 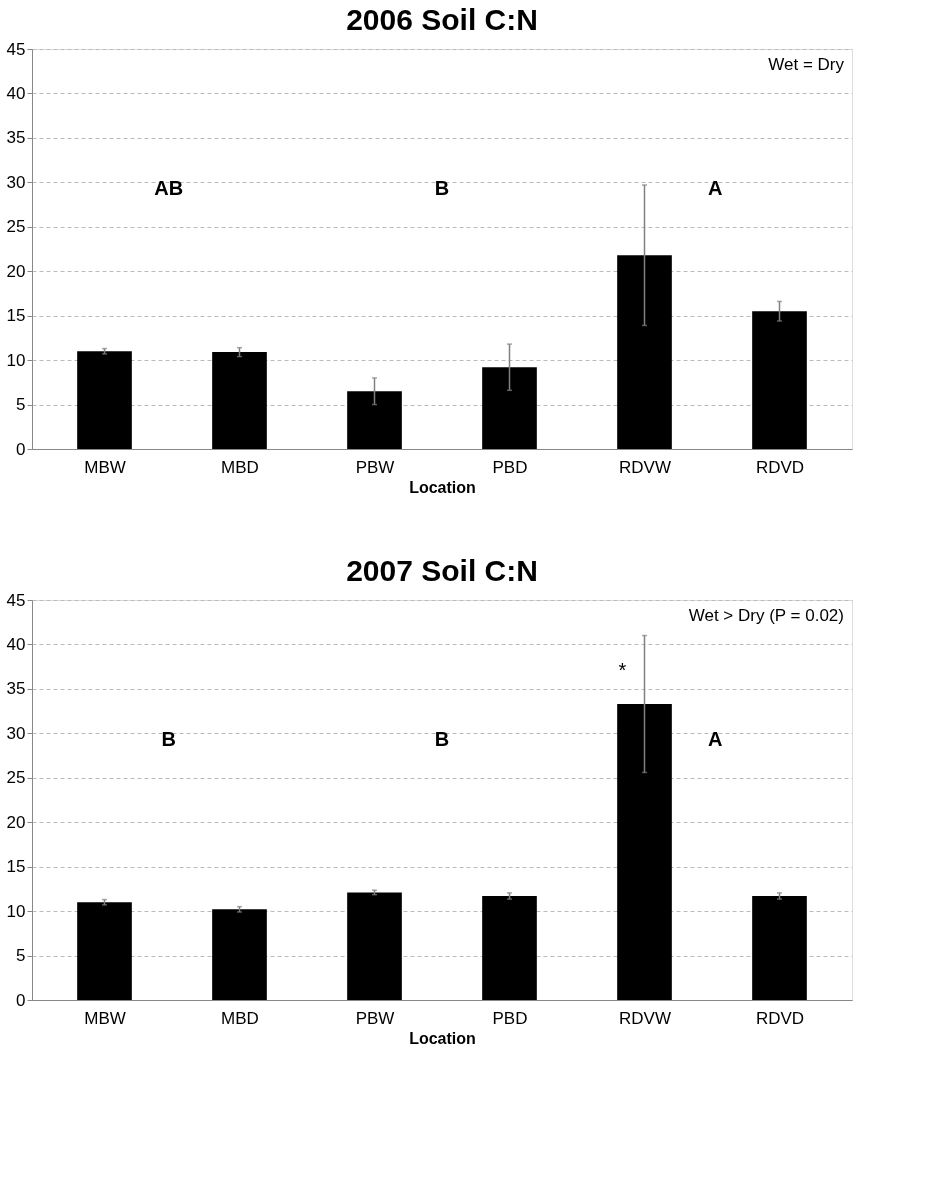 What do you see at coordinates (622, 670) in the screenshot?
I see `annotation: *` at bounding box center [622, 670].